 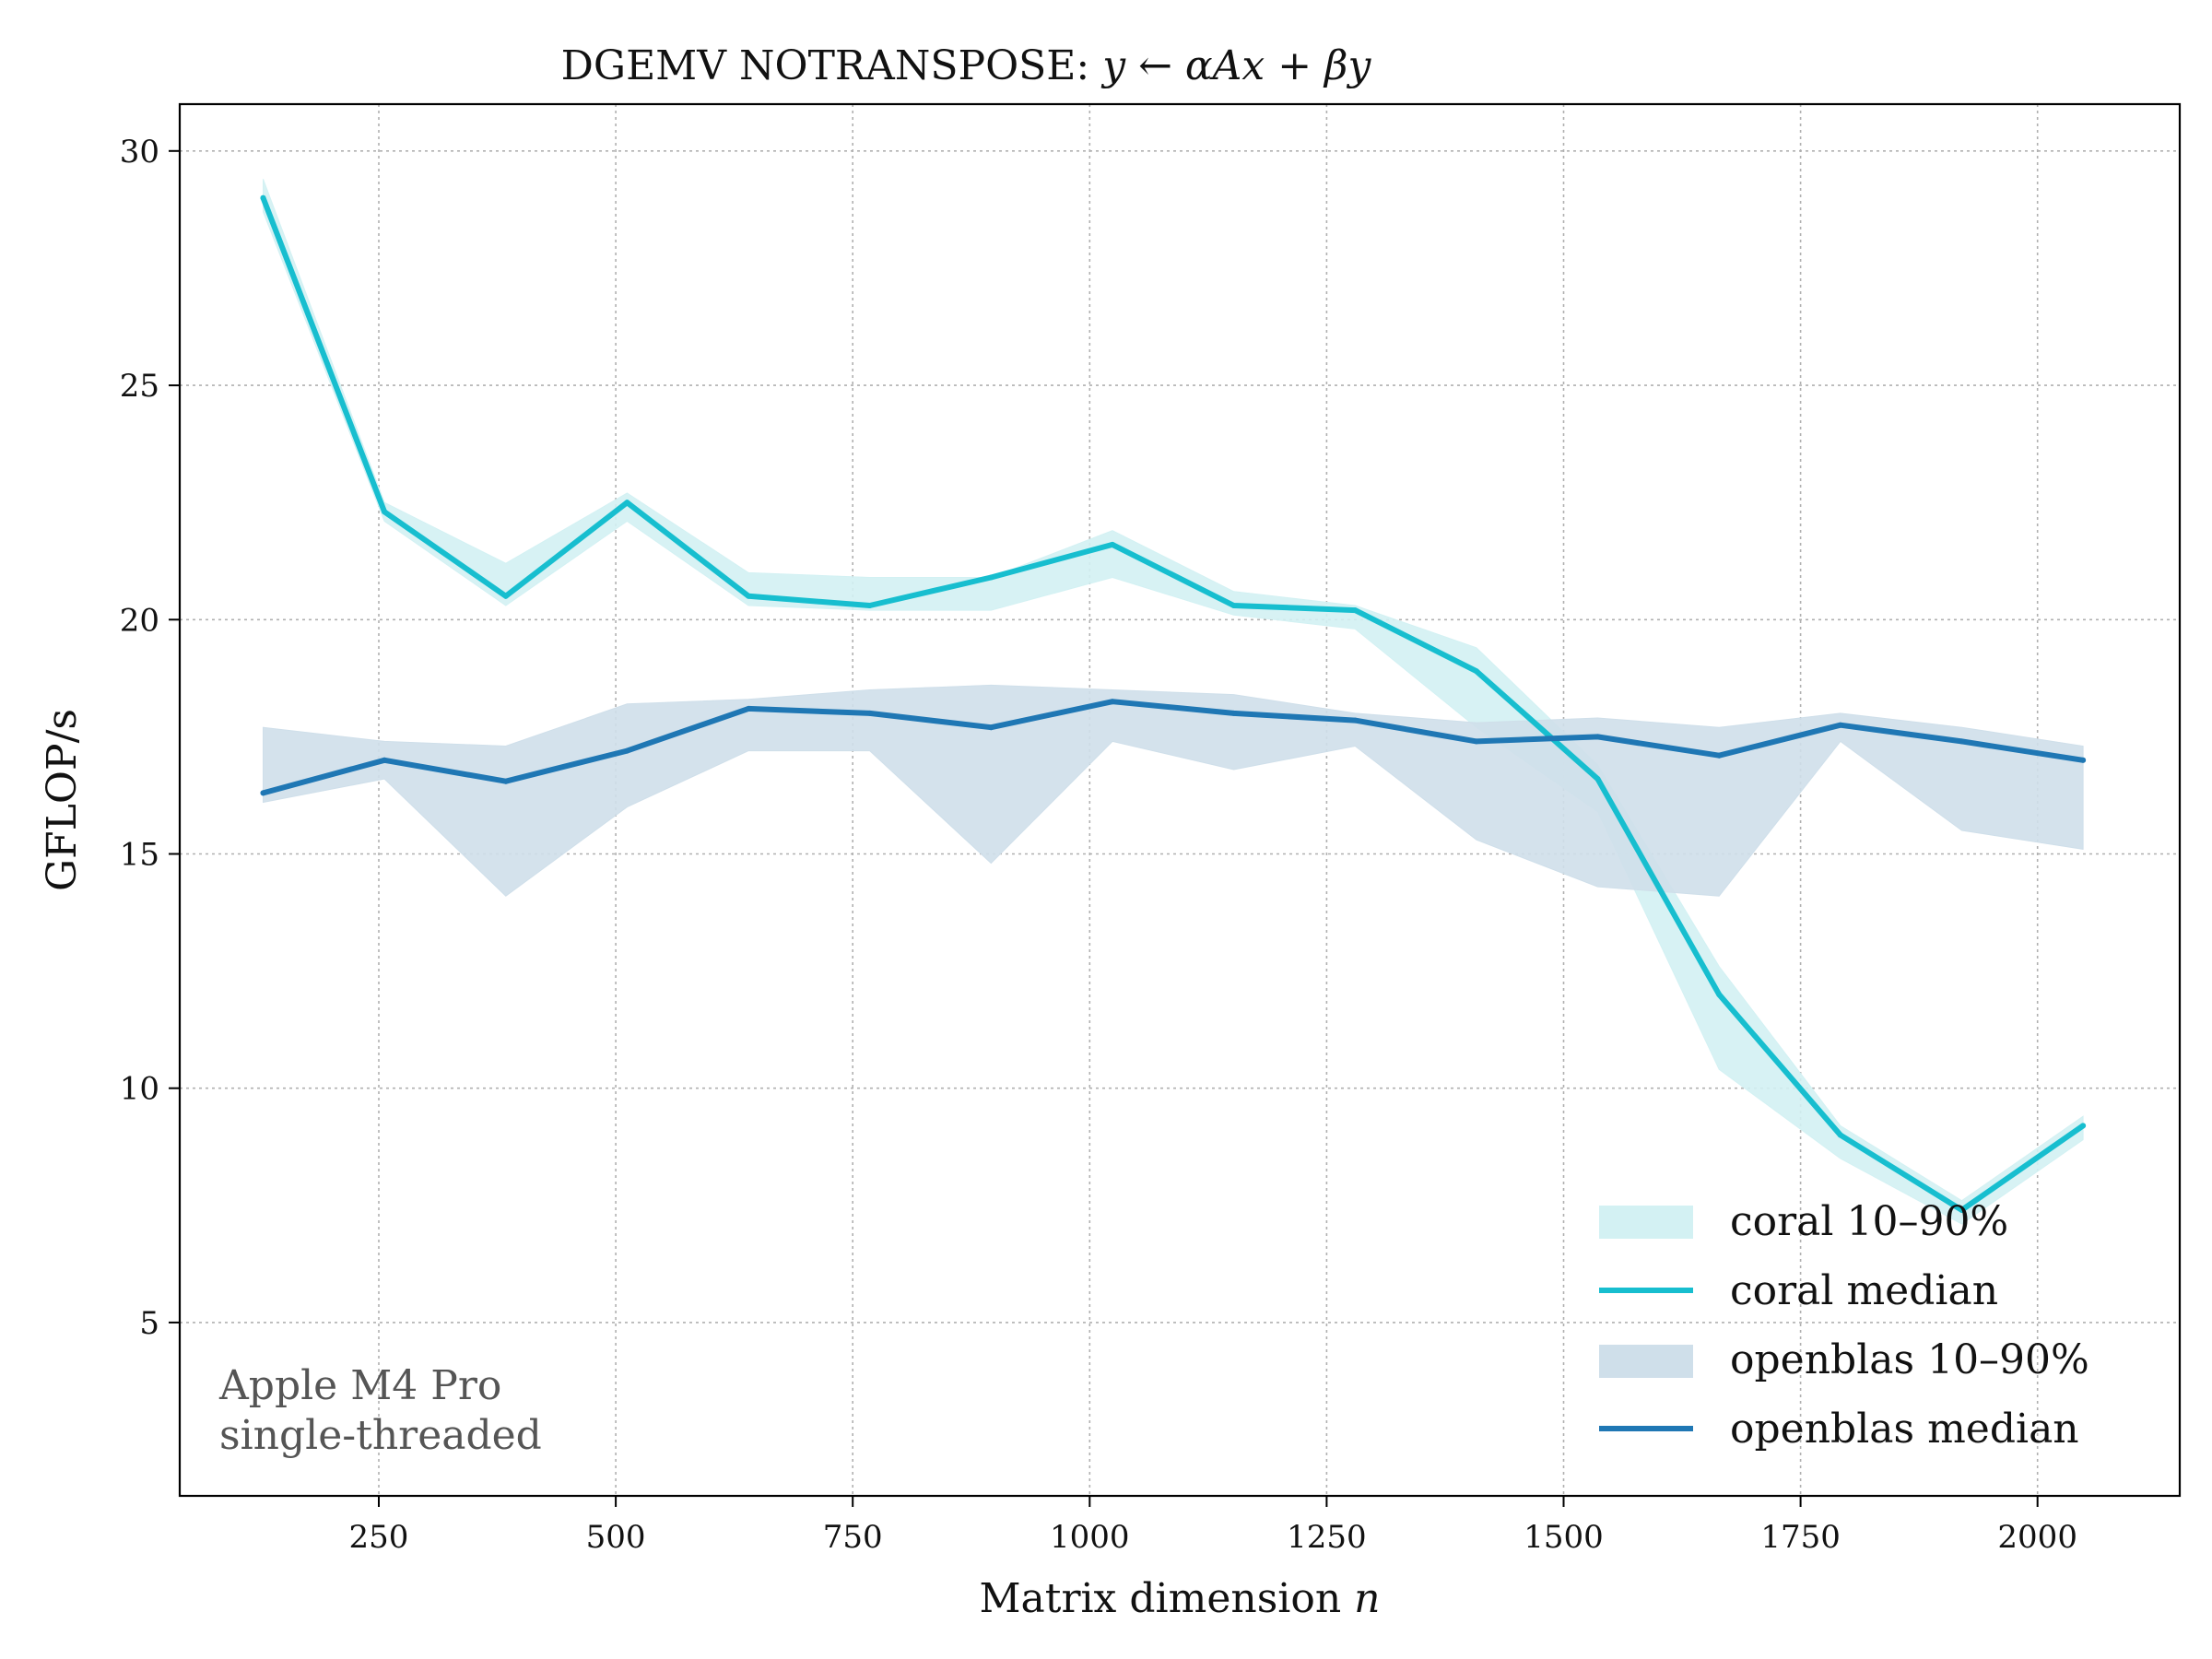 I want to click on openblas-percentile-band, so click(x=1173, y=790).